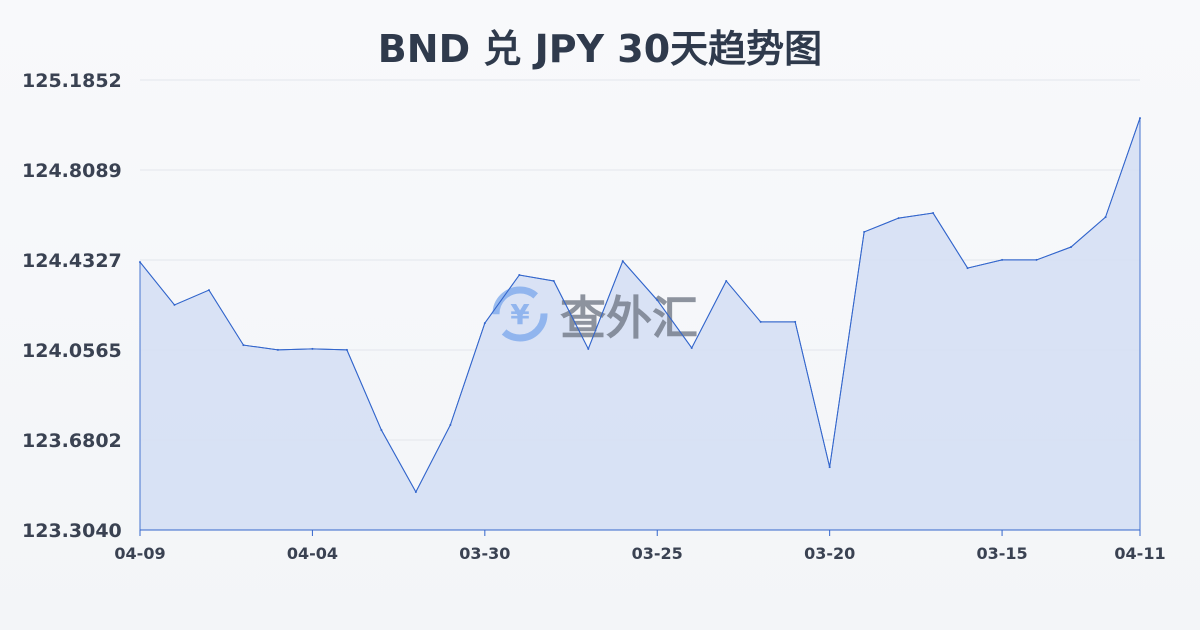 This screenshot has width=1200, height=630. What do you see at coordinates (657, 553) in the screenshot?
I see `x-tick-label: 03-25` at bounding box center [657, 553].